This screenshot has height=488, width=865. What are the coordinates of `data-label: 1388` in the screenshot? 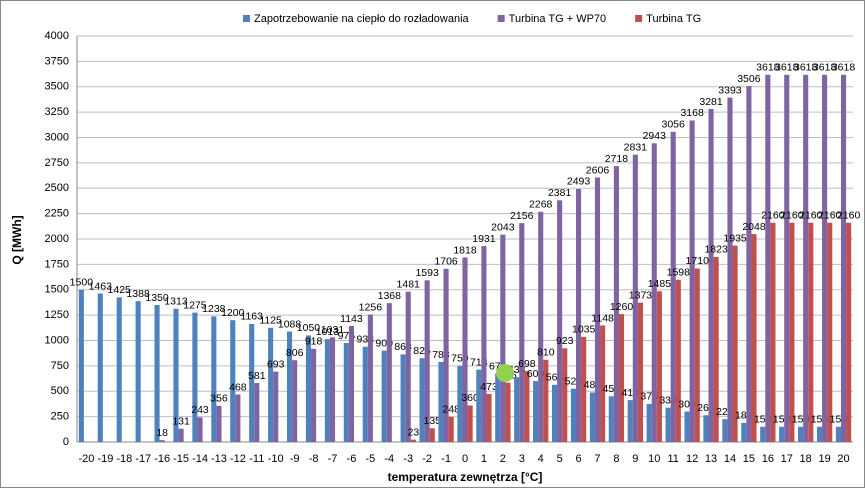 It's located at (138, 294).